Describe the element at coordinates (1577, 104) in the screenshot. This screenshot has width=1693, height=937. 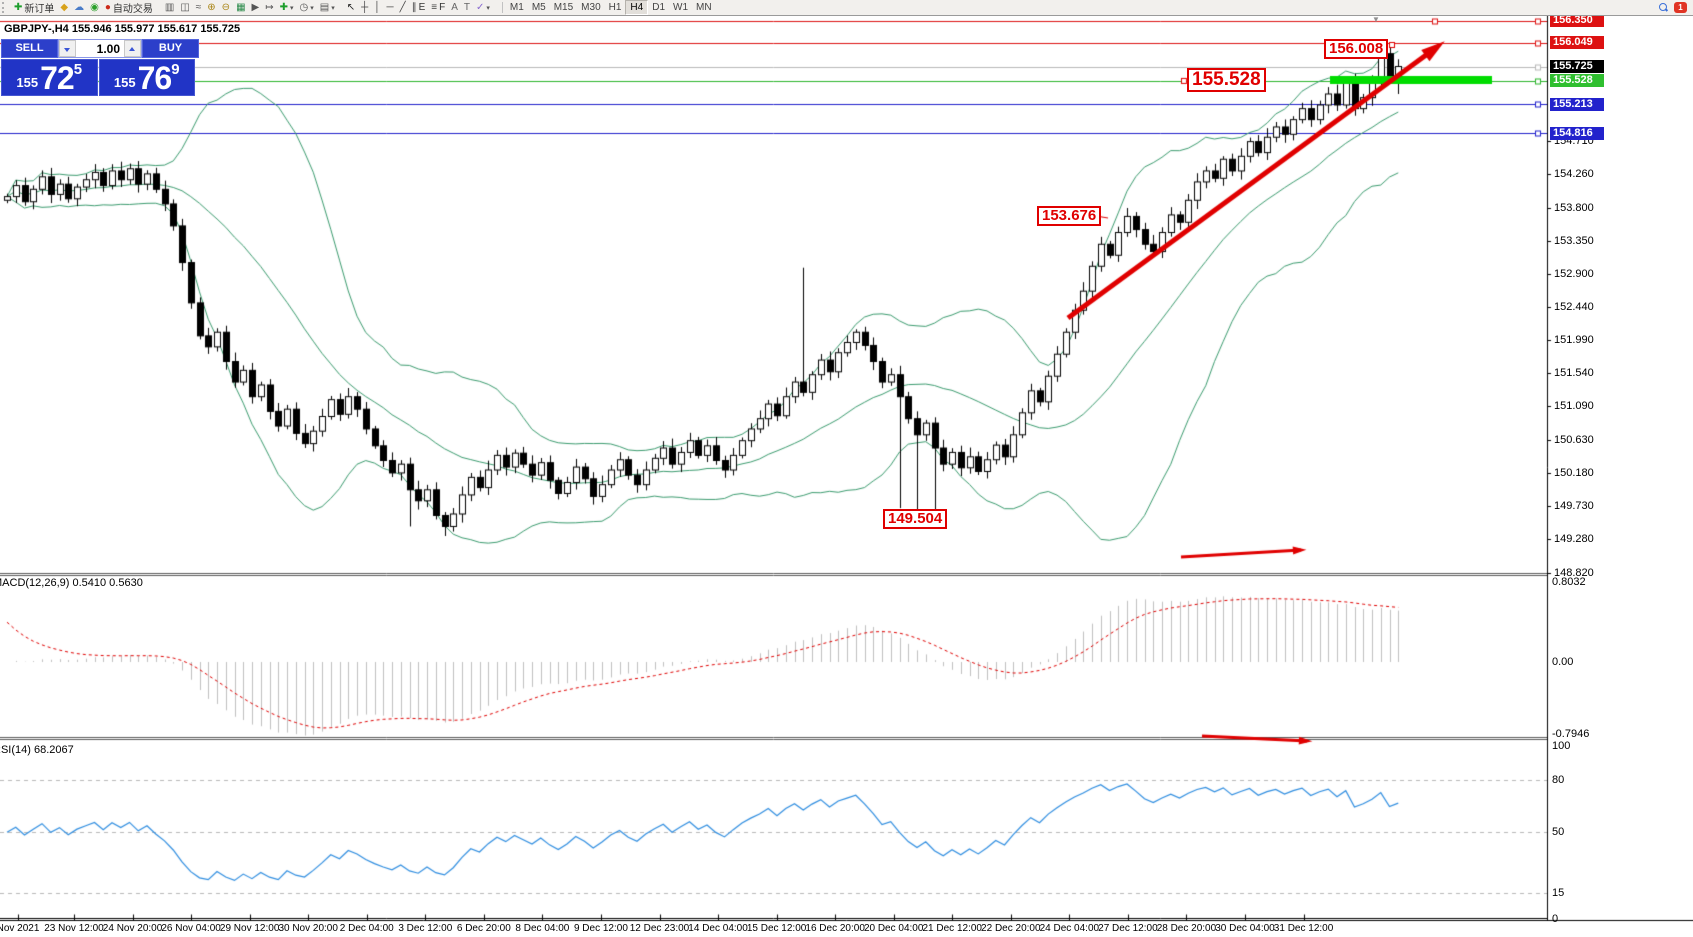
I see `price-level-badge: 155.213` at that location.